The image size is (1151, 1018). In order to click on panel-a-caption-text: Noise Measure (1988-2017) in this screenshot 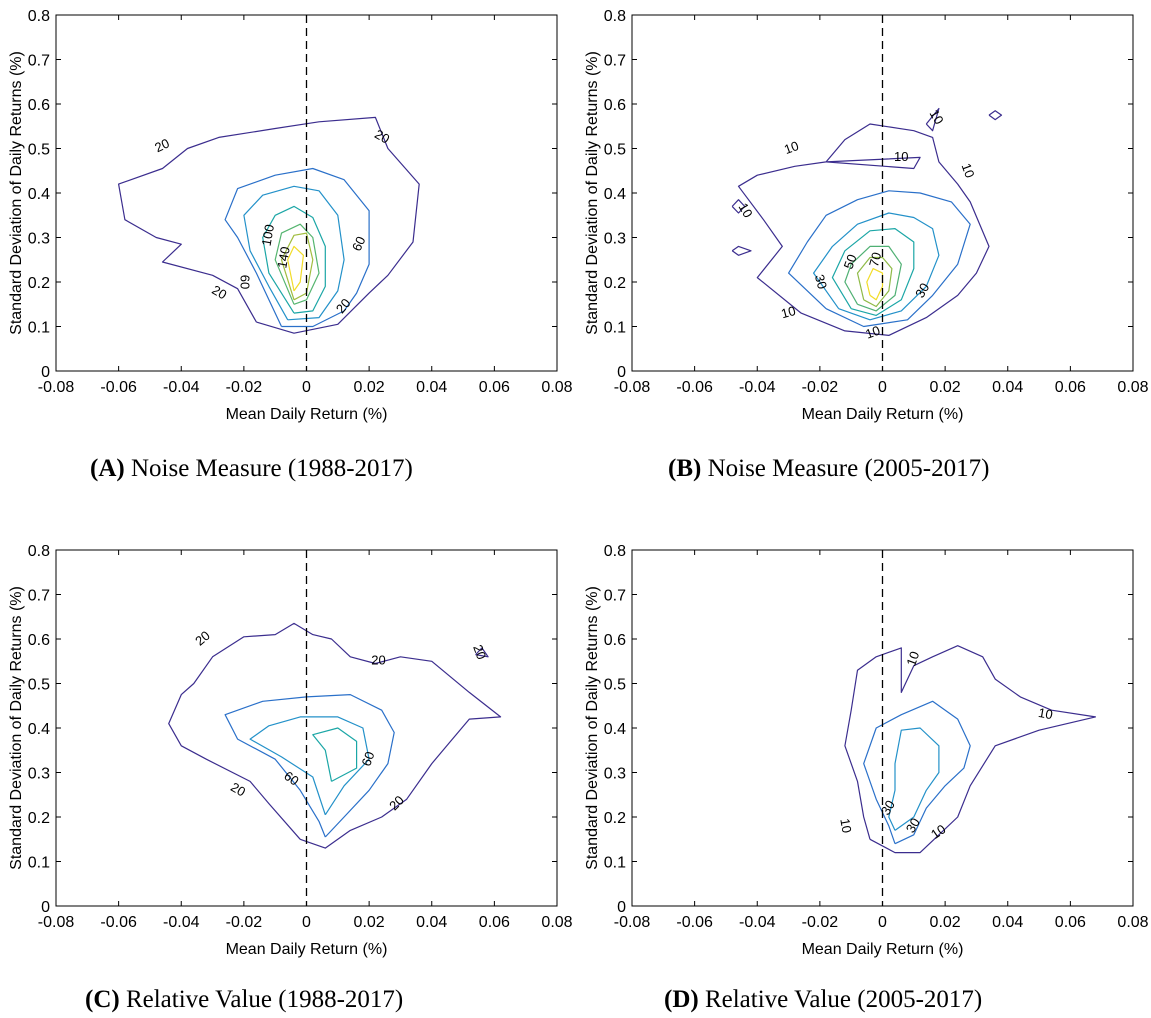, I will do `click(271, 468)`.